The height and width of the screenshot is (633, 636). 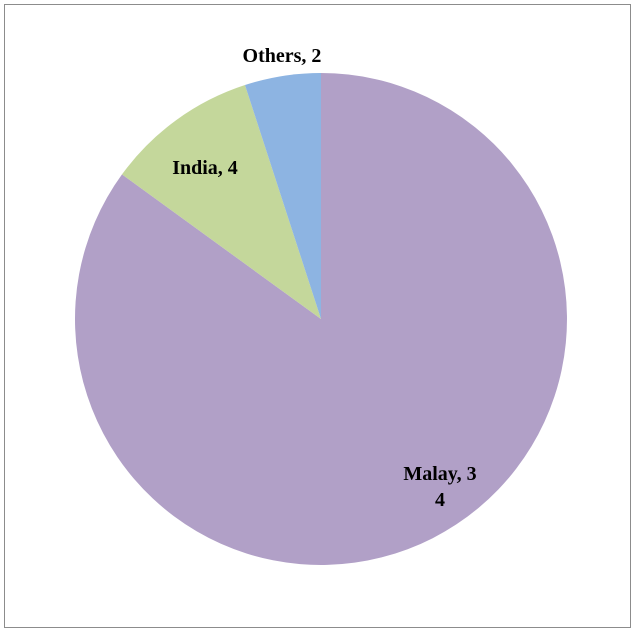 What do you see at coordinates (282, 56) in the screenshot?
I see `data-label-others: Others, 2` at bounding box center [282, 56].